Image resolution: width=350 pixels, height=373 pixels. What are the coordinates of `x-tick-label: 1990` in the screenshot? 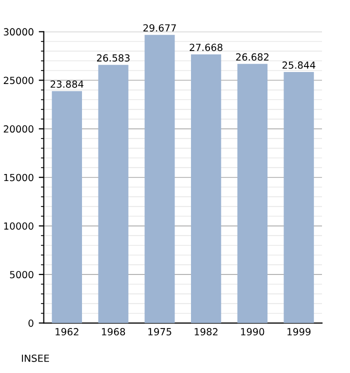 It's located at (252, 332).